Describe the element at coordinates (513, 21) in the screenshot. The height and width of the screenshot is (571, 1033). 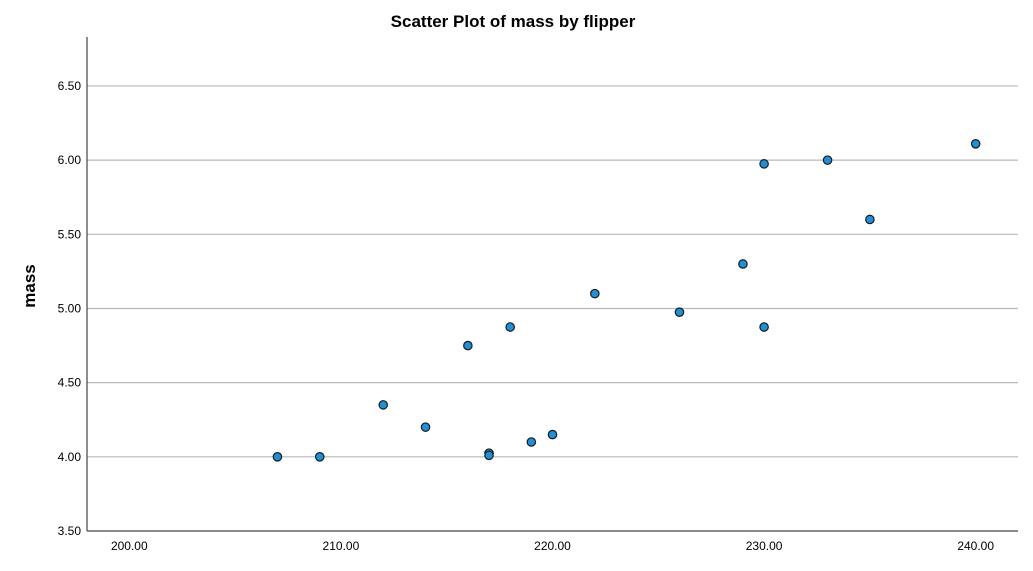
I see `chart-title: Scatter Plot of mass by flipper` at that location.